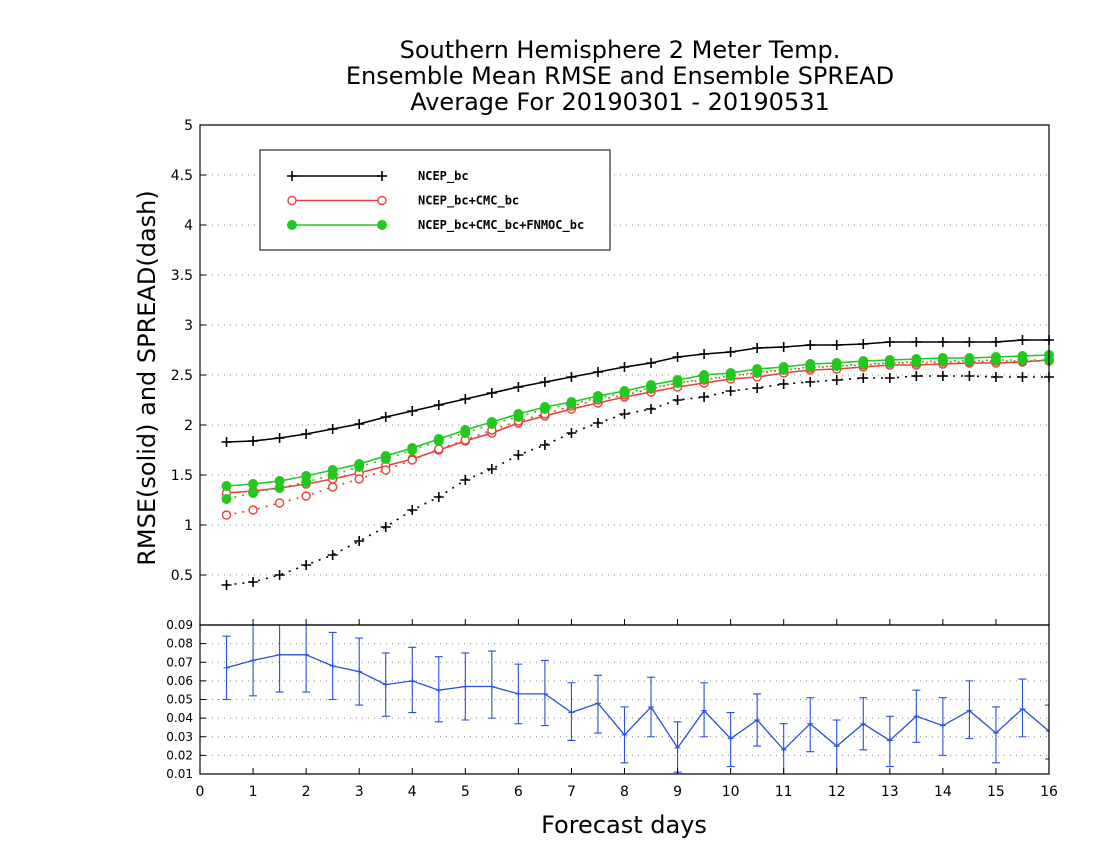 This screenshot has height=850, width=1100. Describe the element at coordinates (443, 176) in the screenshot. I see `legend-label: NCEP_bc` at that location.